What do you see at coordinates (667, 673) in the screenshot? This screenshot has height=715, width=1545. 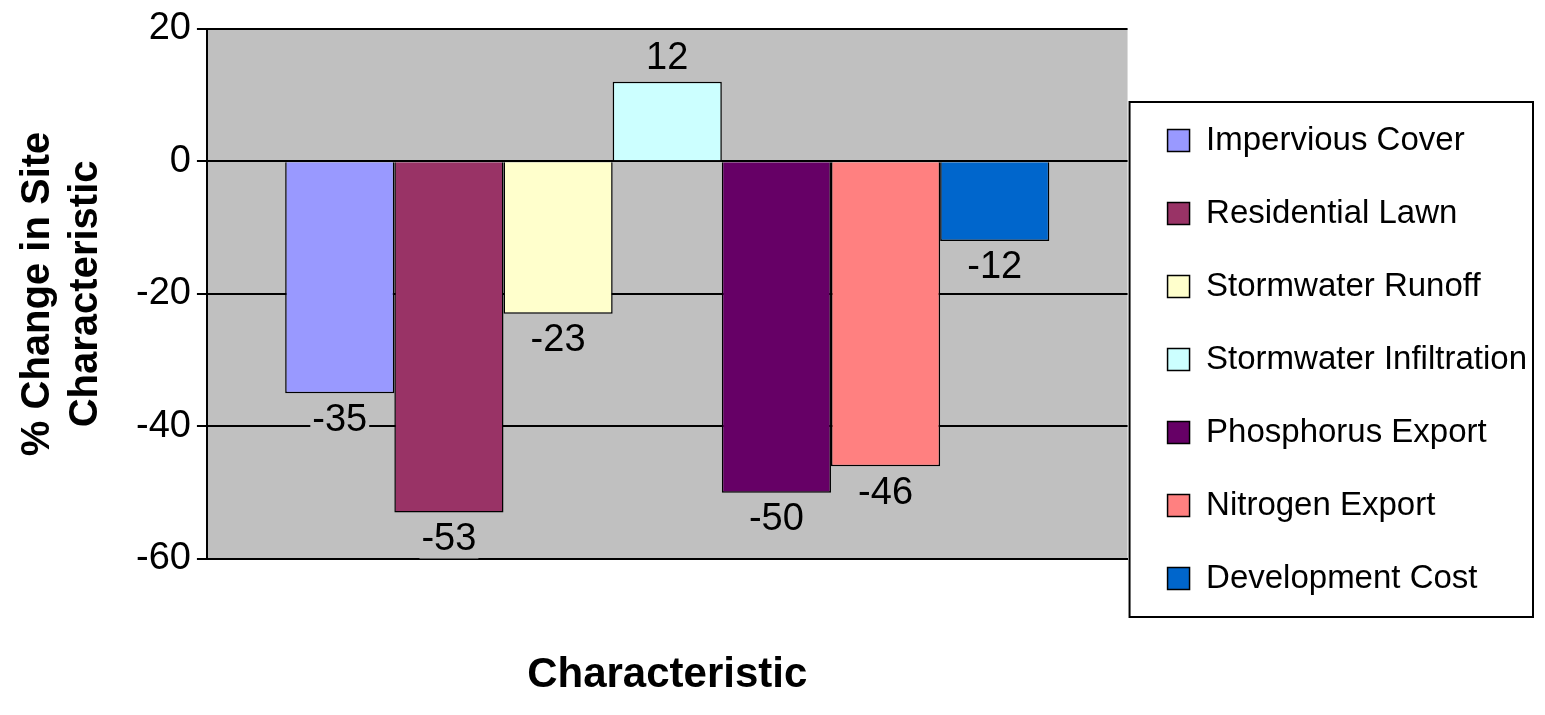 I see `x-axis-title: Characteristic` at bounding box center [667, 673].